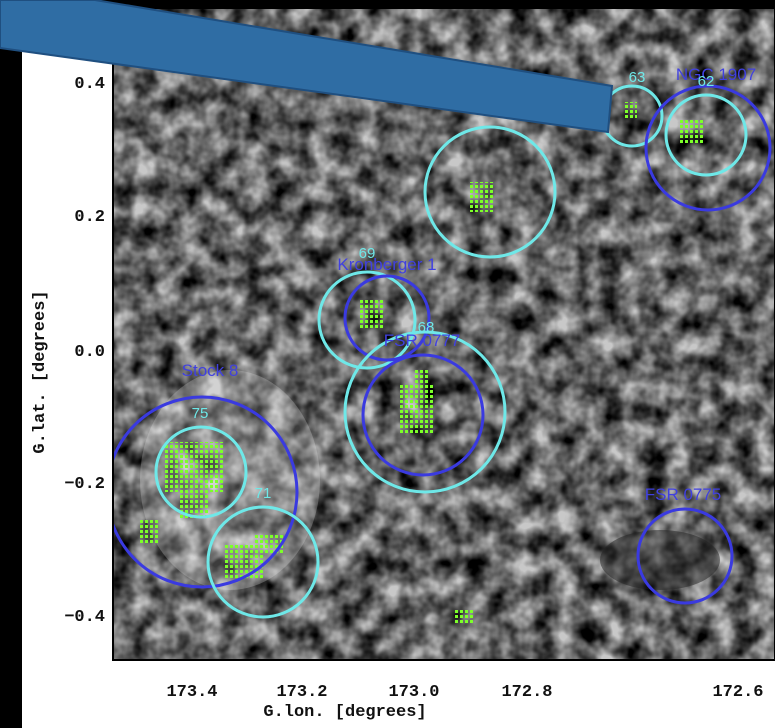  I want to click on x-tick-label: 172.8, so click(526, 692).